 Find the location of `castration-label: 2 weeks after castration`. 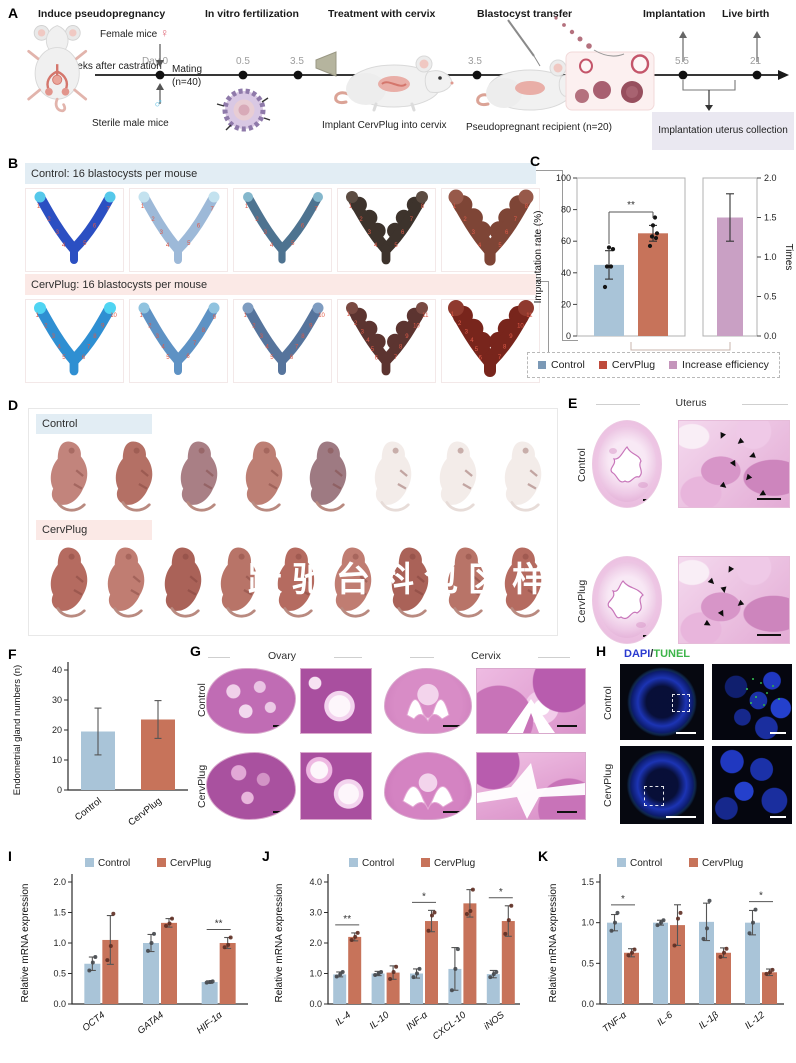

castration-label: 2 weeks after castration is located at coordinates (109, 66).